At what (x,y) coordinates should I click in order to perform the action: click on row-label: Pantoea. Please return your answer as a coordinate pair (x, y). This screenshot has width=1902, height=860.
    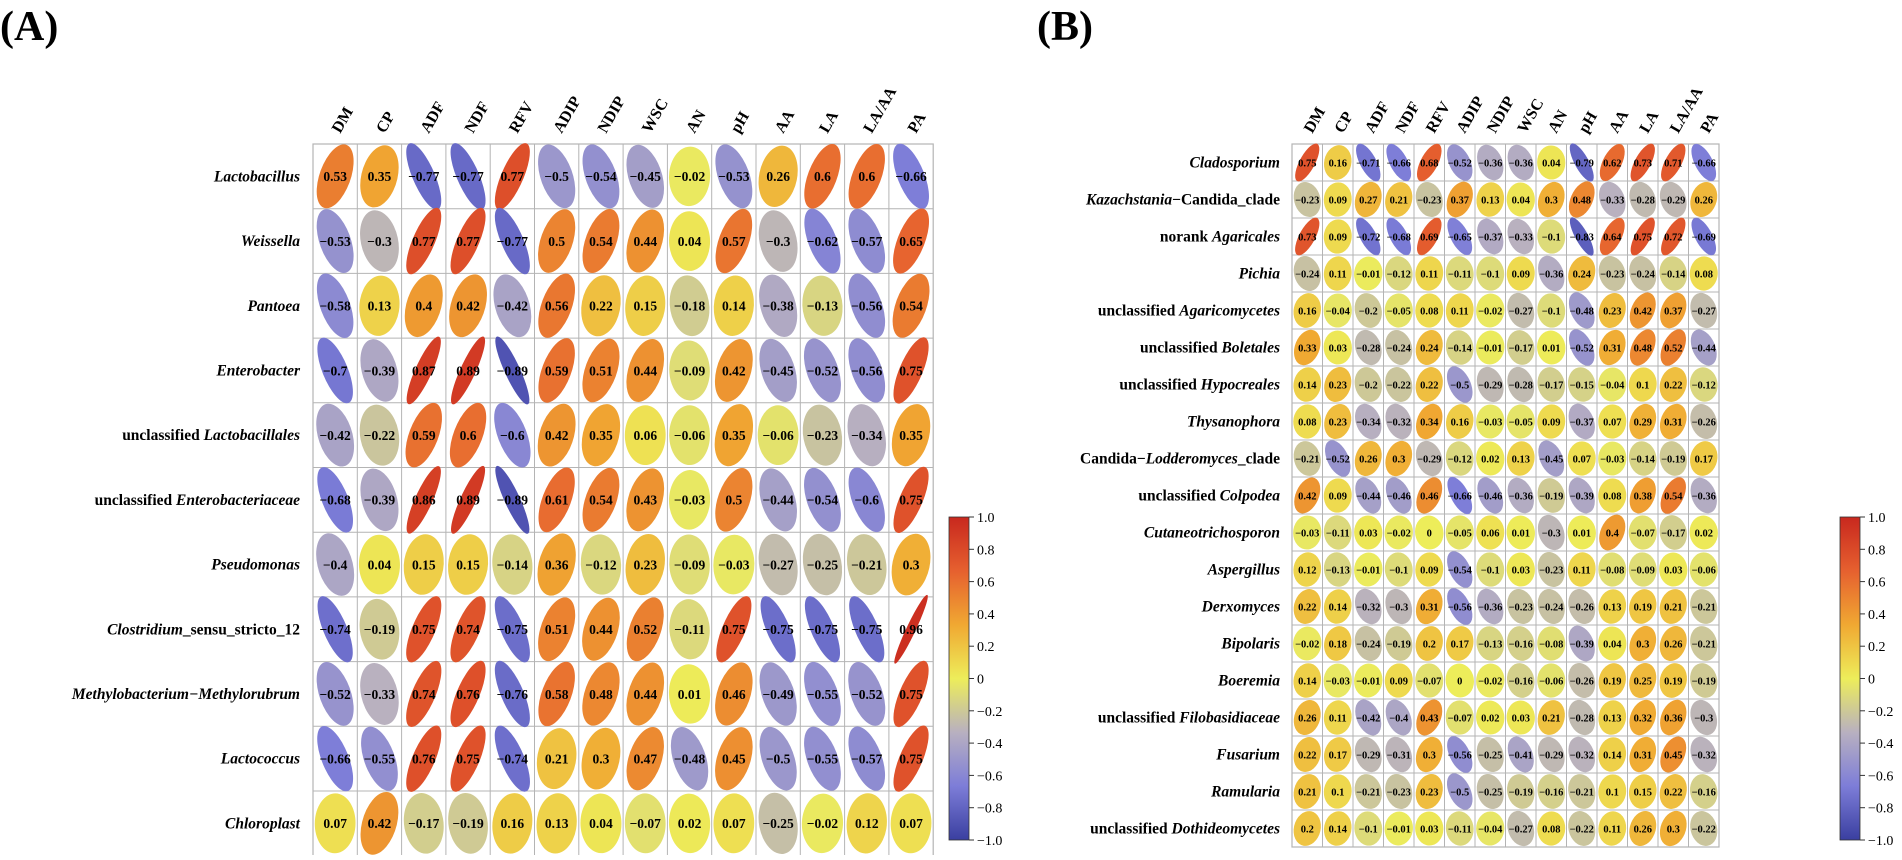
    Looking at the image, I should click on (273, 306).